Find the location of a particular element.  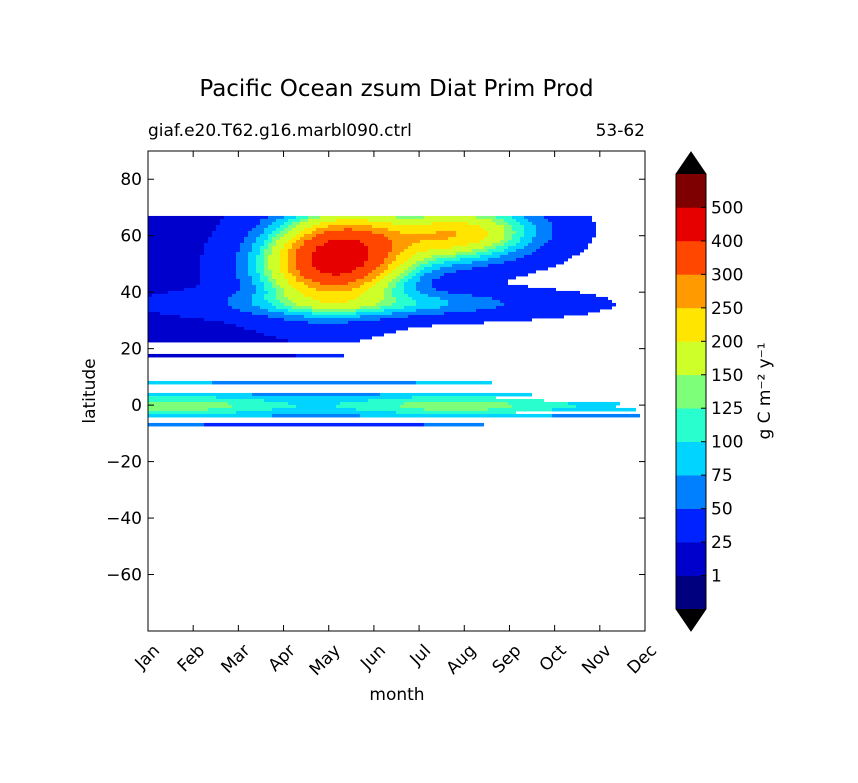

colorbar-tick-label: 500 is located at coordinates (727, 208).